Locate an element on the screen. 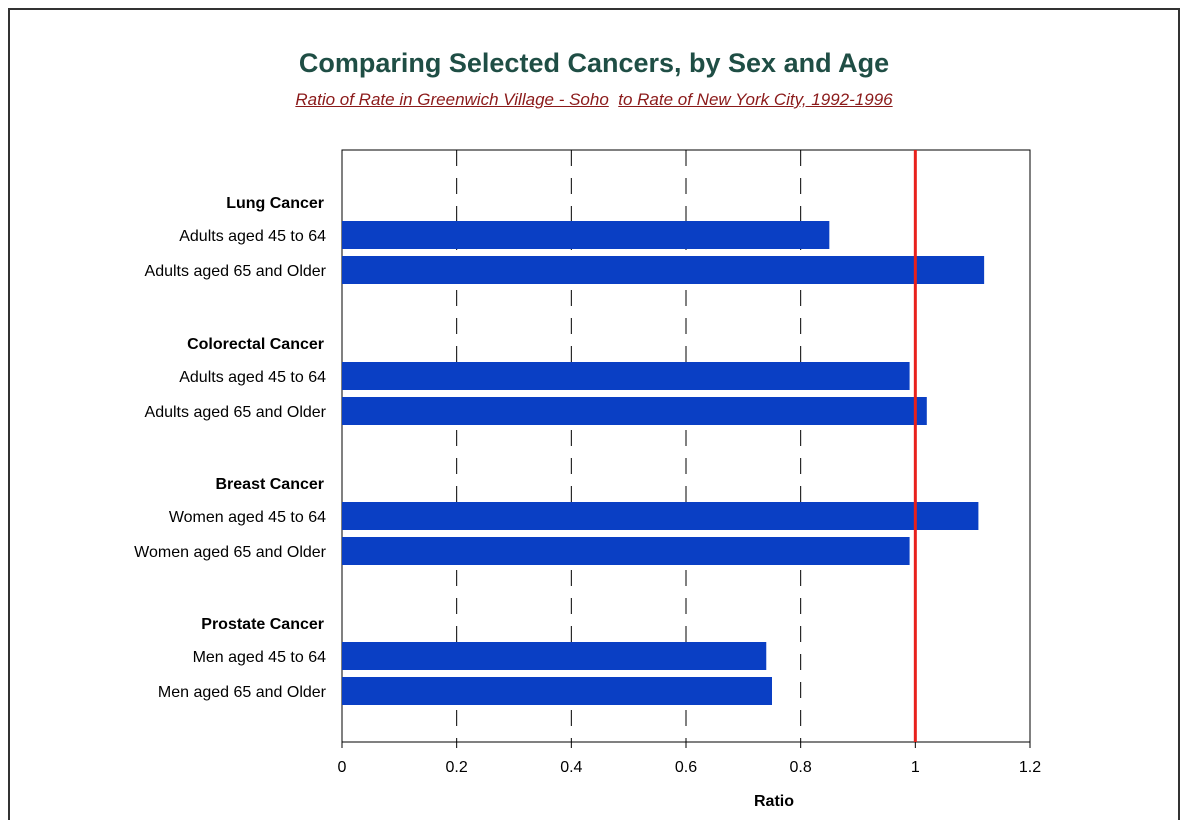 This screenshot has height=820, width=1188. category-label: Women aged 65 and Older is located at coordinates (230, 552).